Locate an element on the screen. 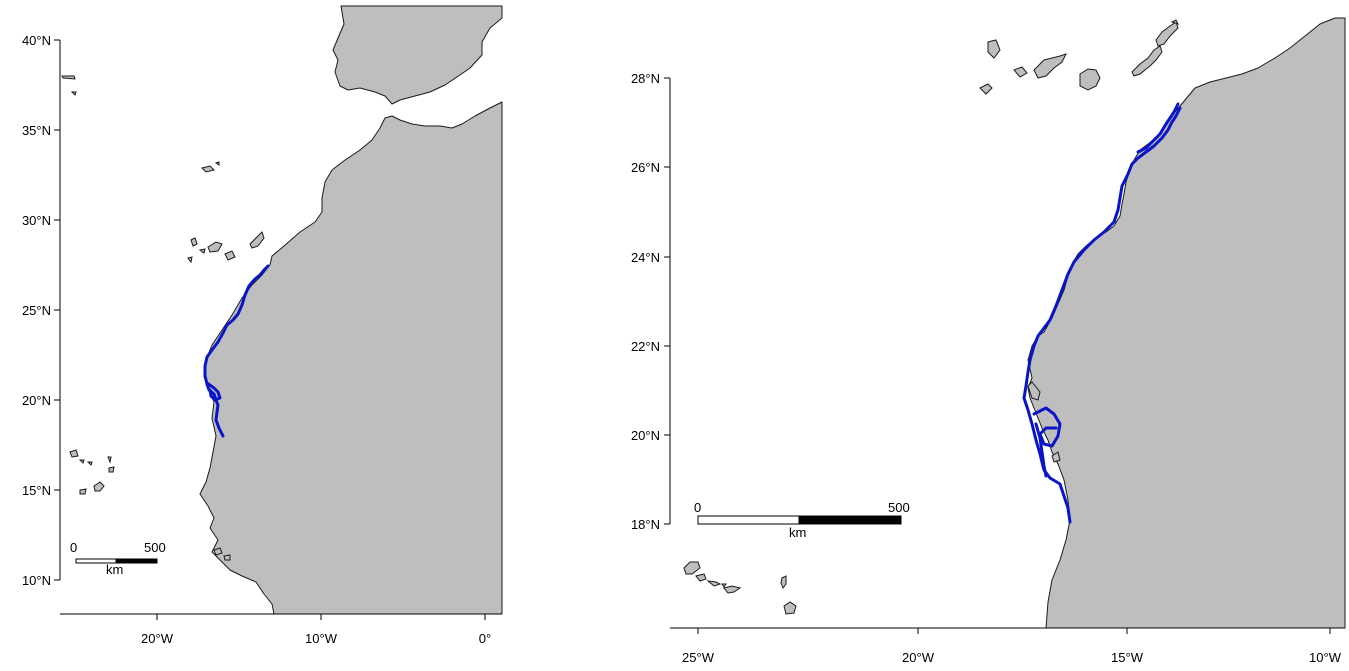  vessel-track-zoom-north is located at coordinates (1158, 128).